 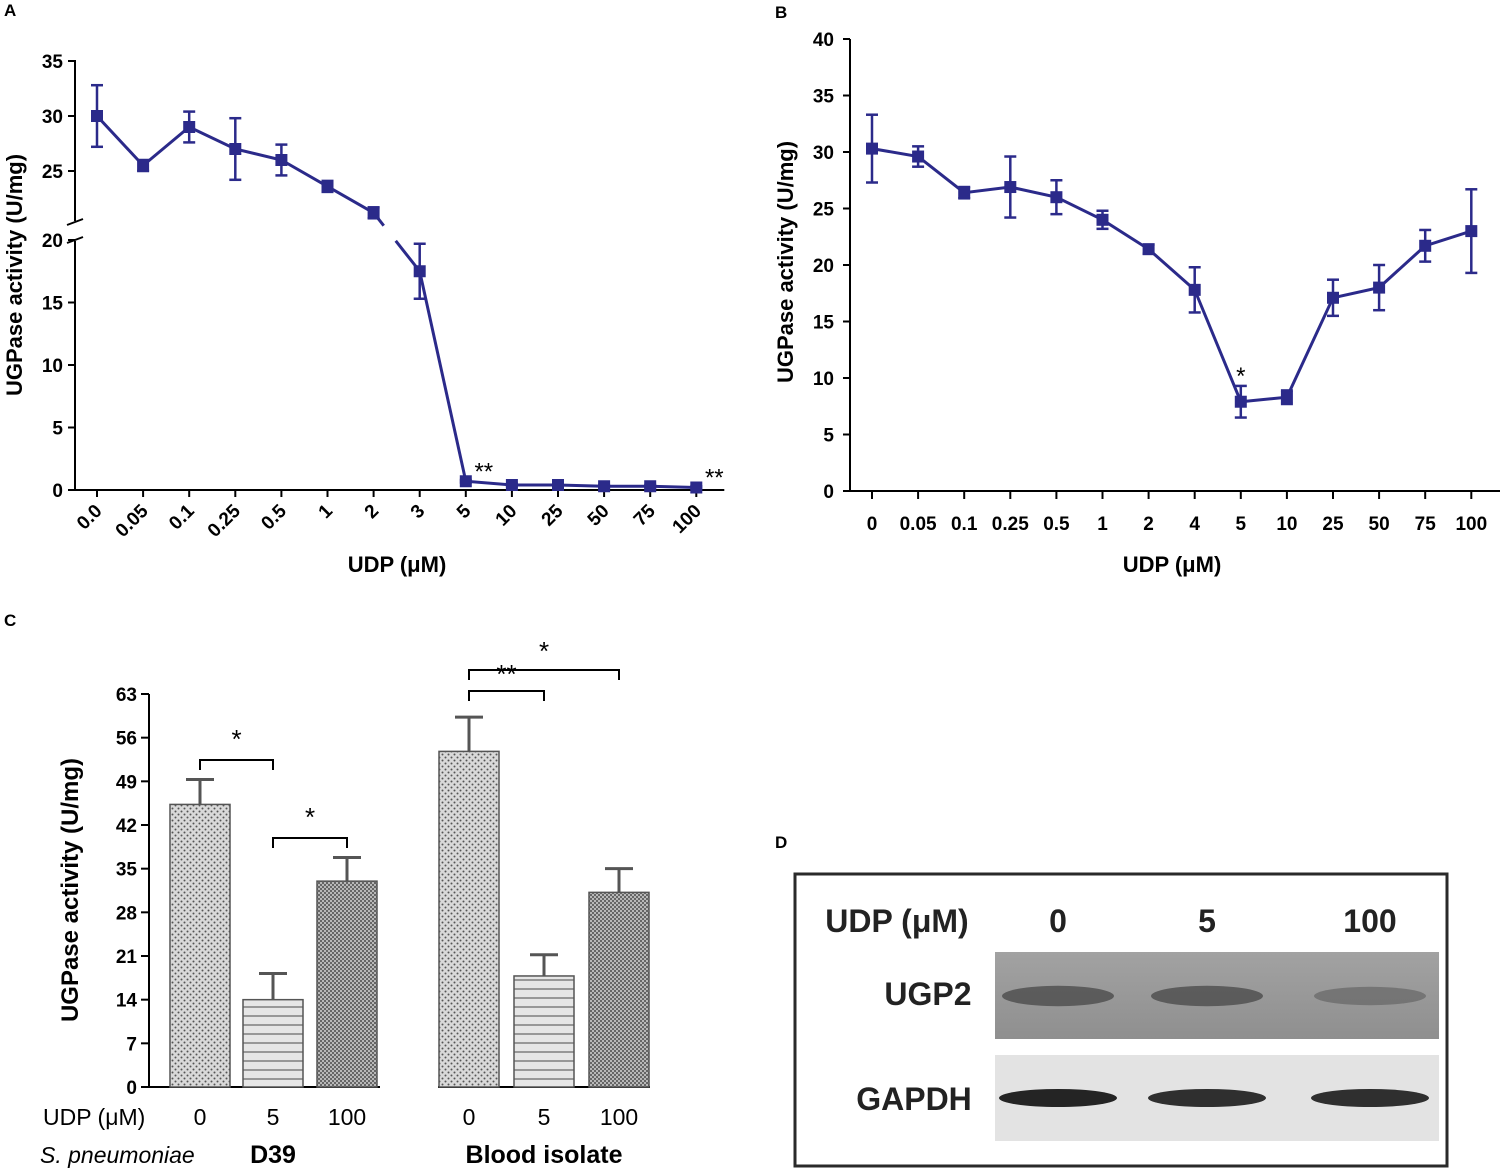 I want to click on y-tick-label: 40, so click(x=823, y=40).